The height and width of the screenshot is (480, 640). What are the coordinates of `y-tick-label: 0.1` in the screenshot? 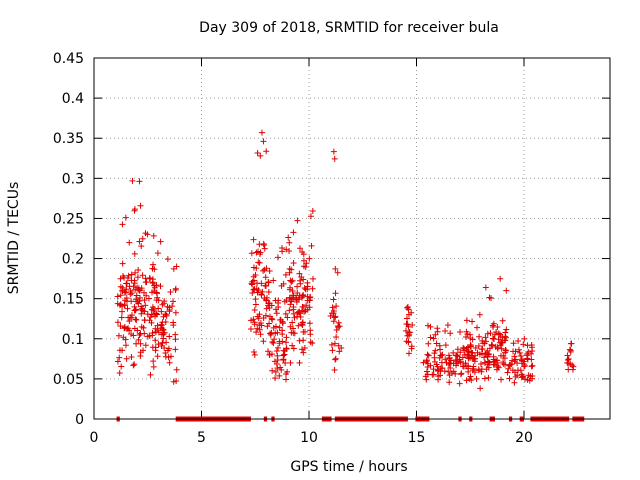 It's located at (73, 340).